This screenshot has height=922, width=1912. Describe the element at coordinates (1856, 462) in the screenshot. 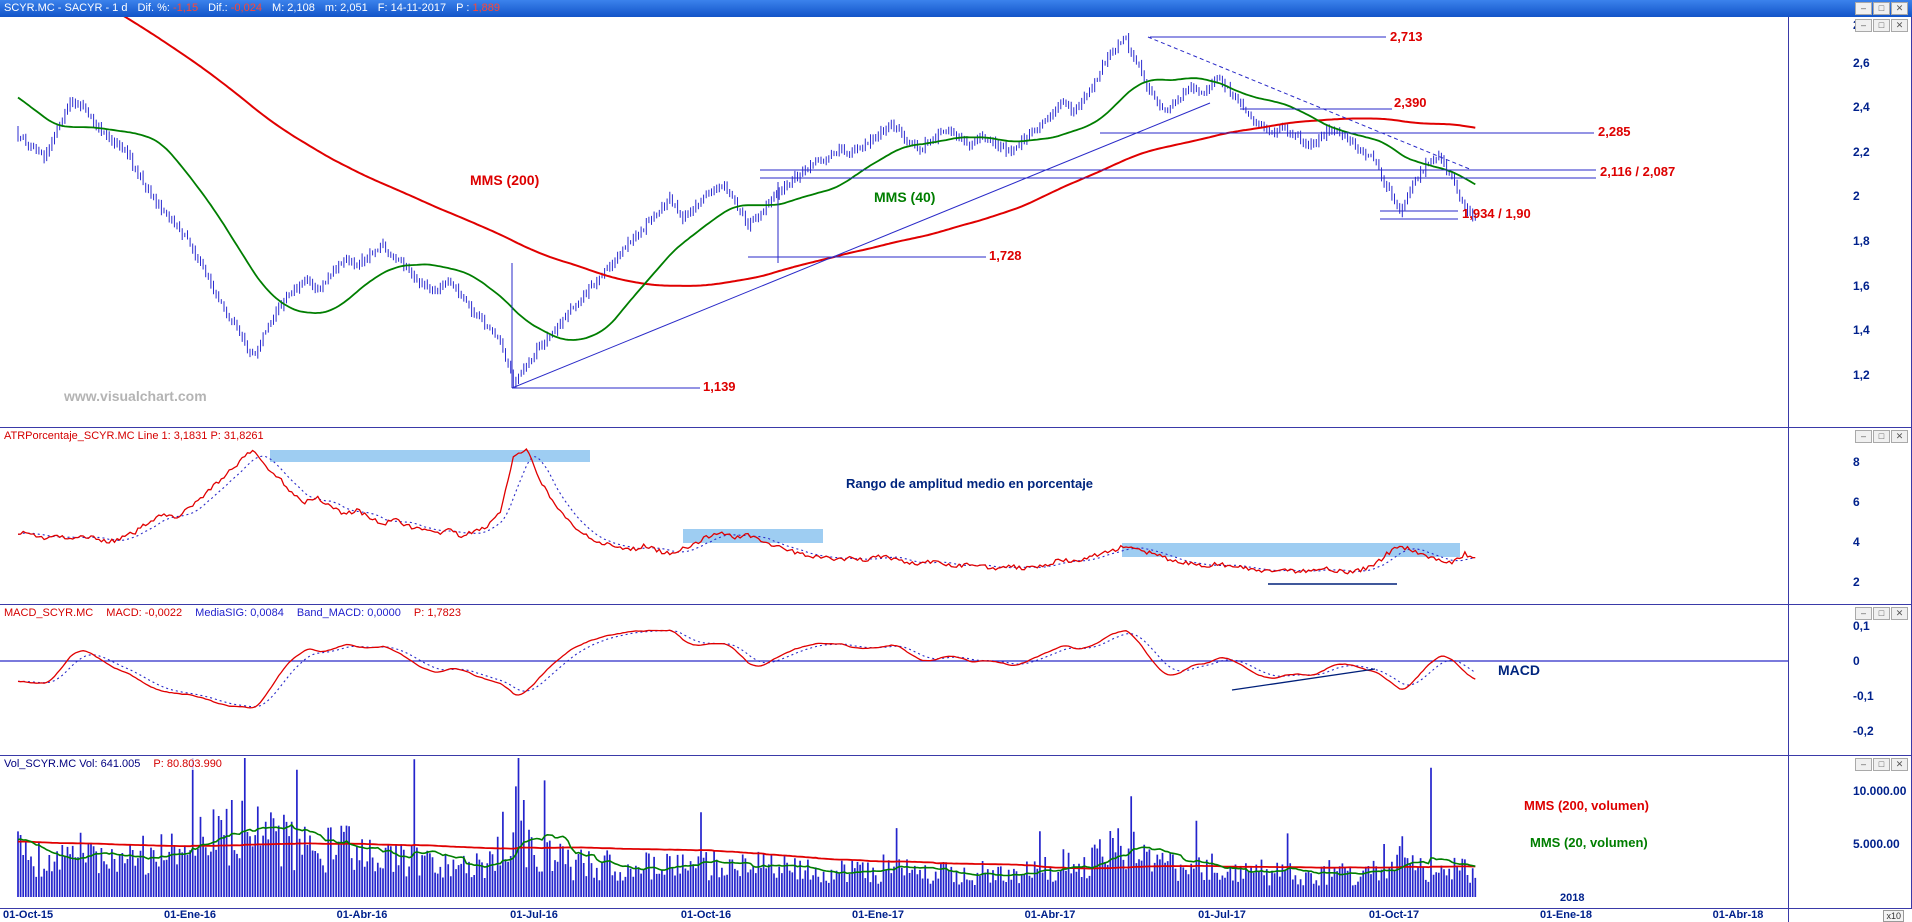

I see `y-tick: 8` at that location.